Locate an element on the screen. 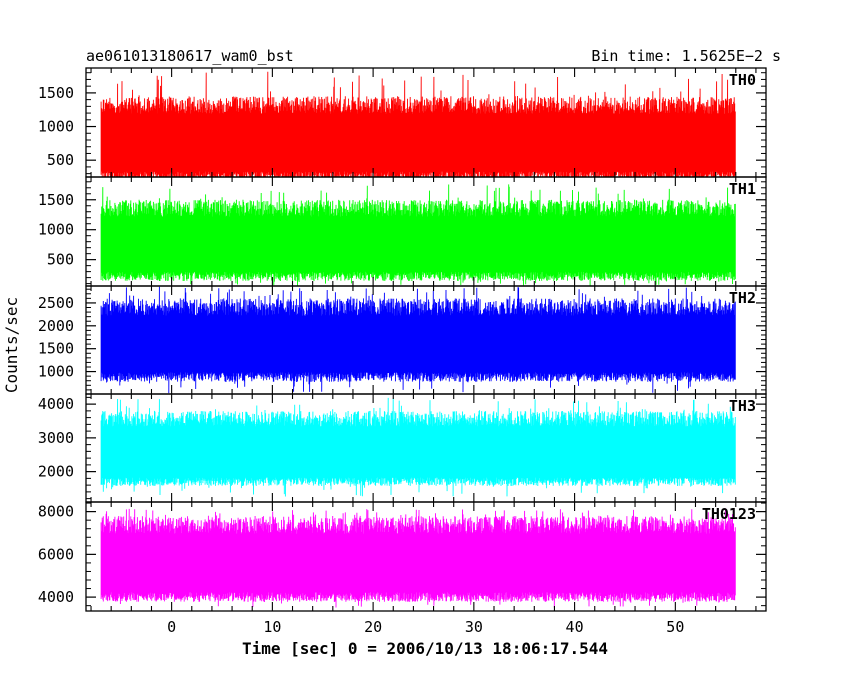  x-tick-label: 20 is located at coordinates (373, 627).